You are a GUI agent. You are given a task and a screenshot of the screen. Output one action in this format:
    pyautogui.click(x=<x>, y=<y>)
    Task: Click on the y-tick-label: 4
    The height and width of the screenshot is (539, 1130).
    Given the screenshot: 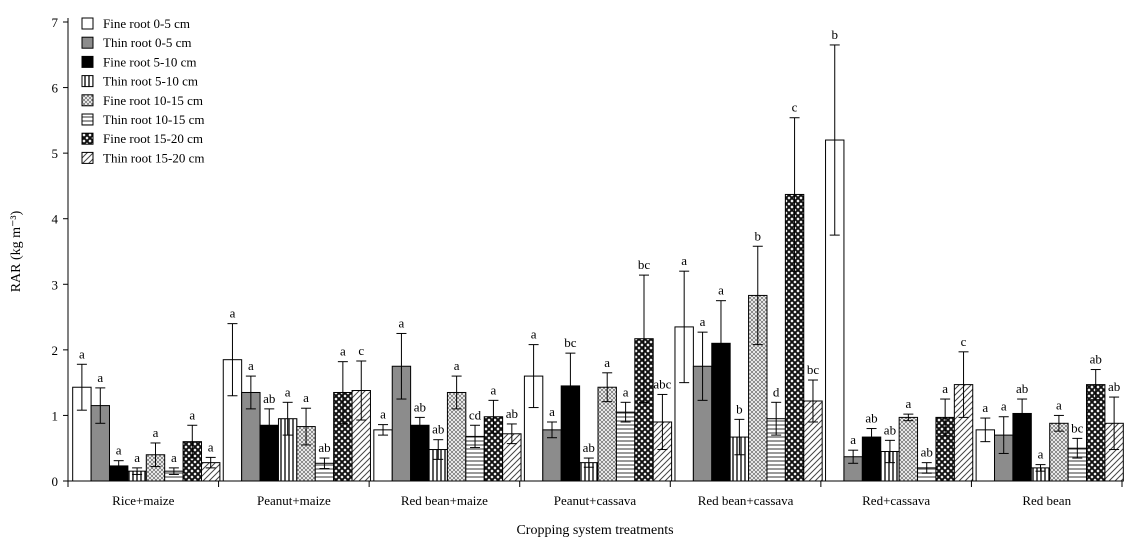 What is the action you would take?
    pyautogui.click(x=55, y=219)
    